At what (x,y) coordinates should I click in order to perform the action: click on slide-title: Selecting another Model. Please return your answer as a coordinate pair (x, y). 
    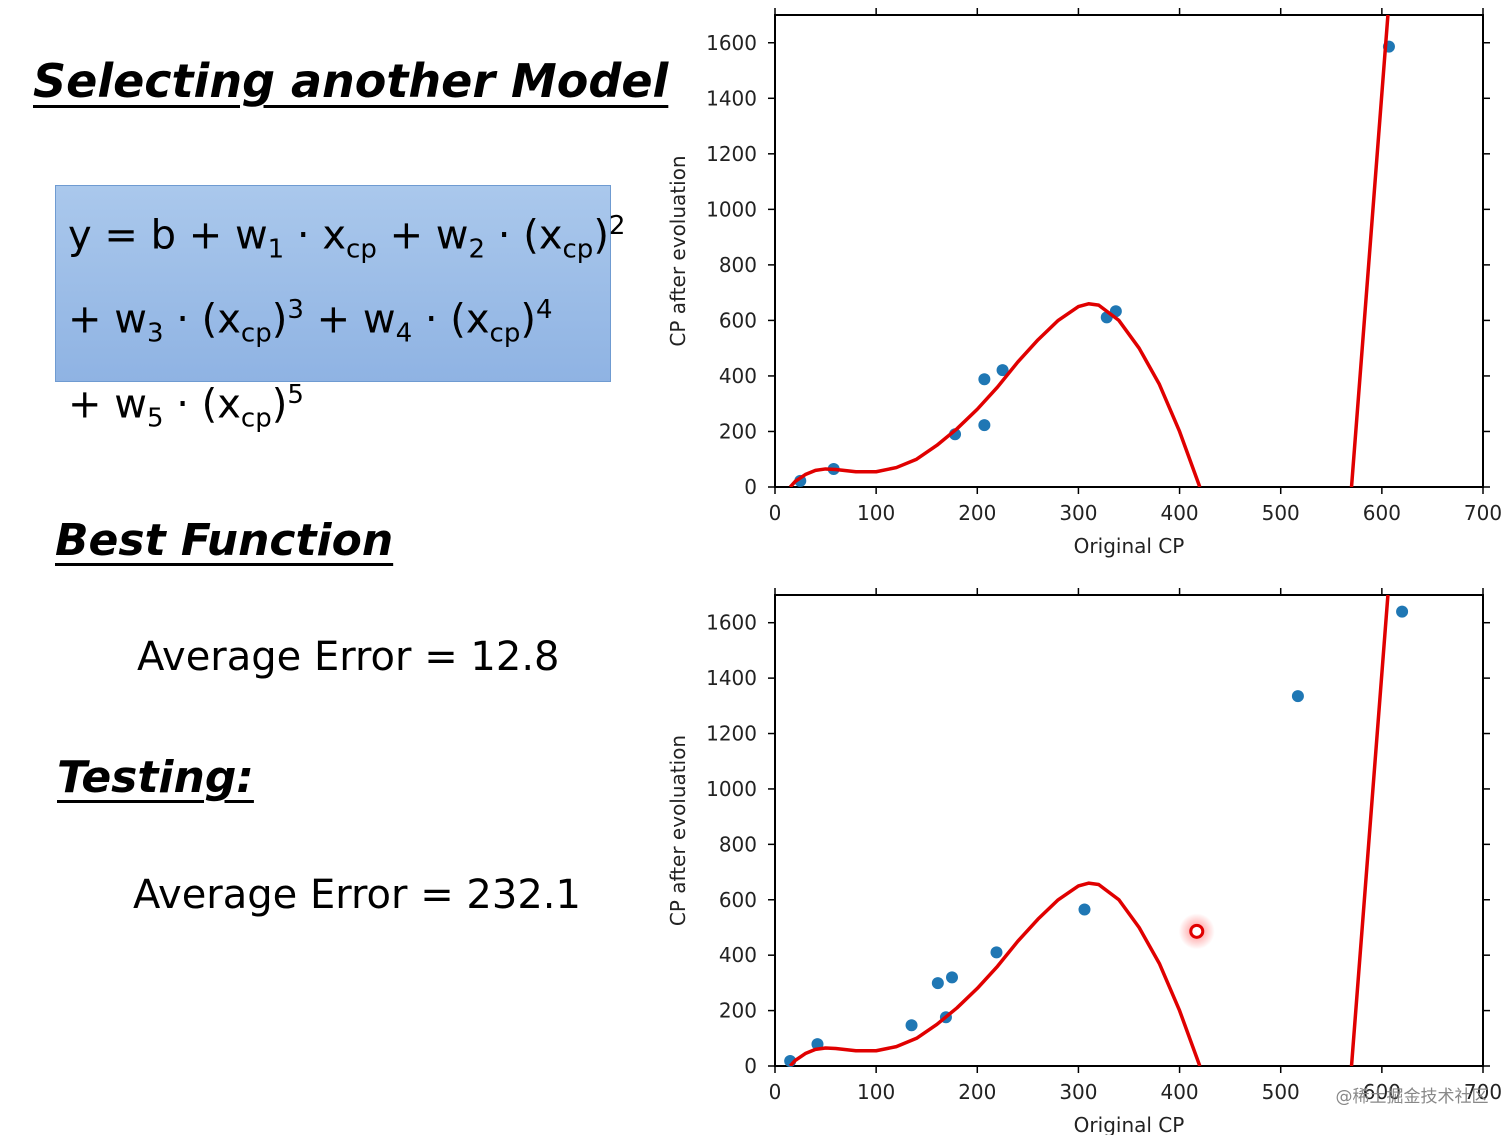
    Looking at the image, I should click on (351, 81).